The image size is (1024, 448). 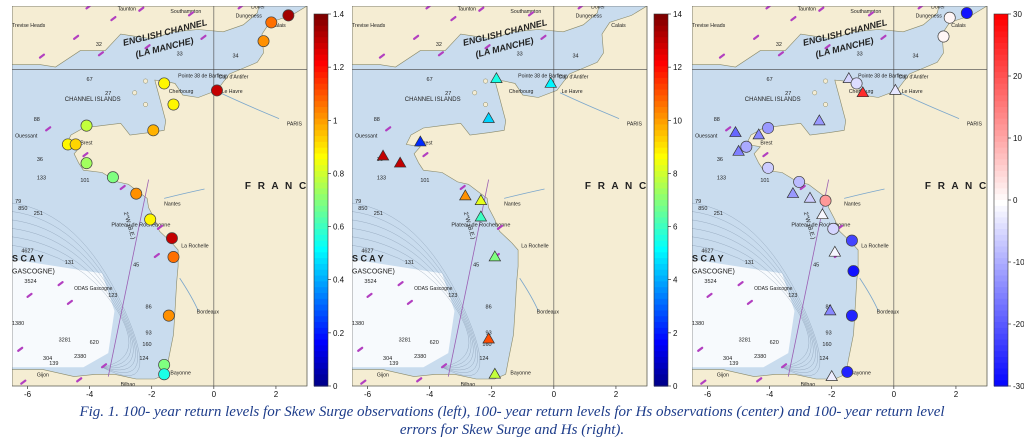 I want to click on city-label: Dungeness, so click(x=249, y=17).